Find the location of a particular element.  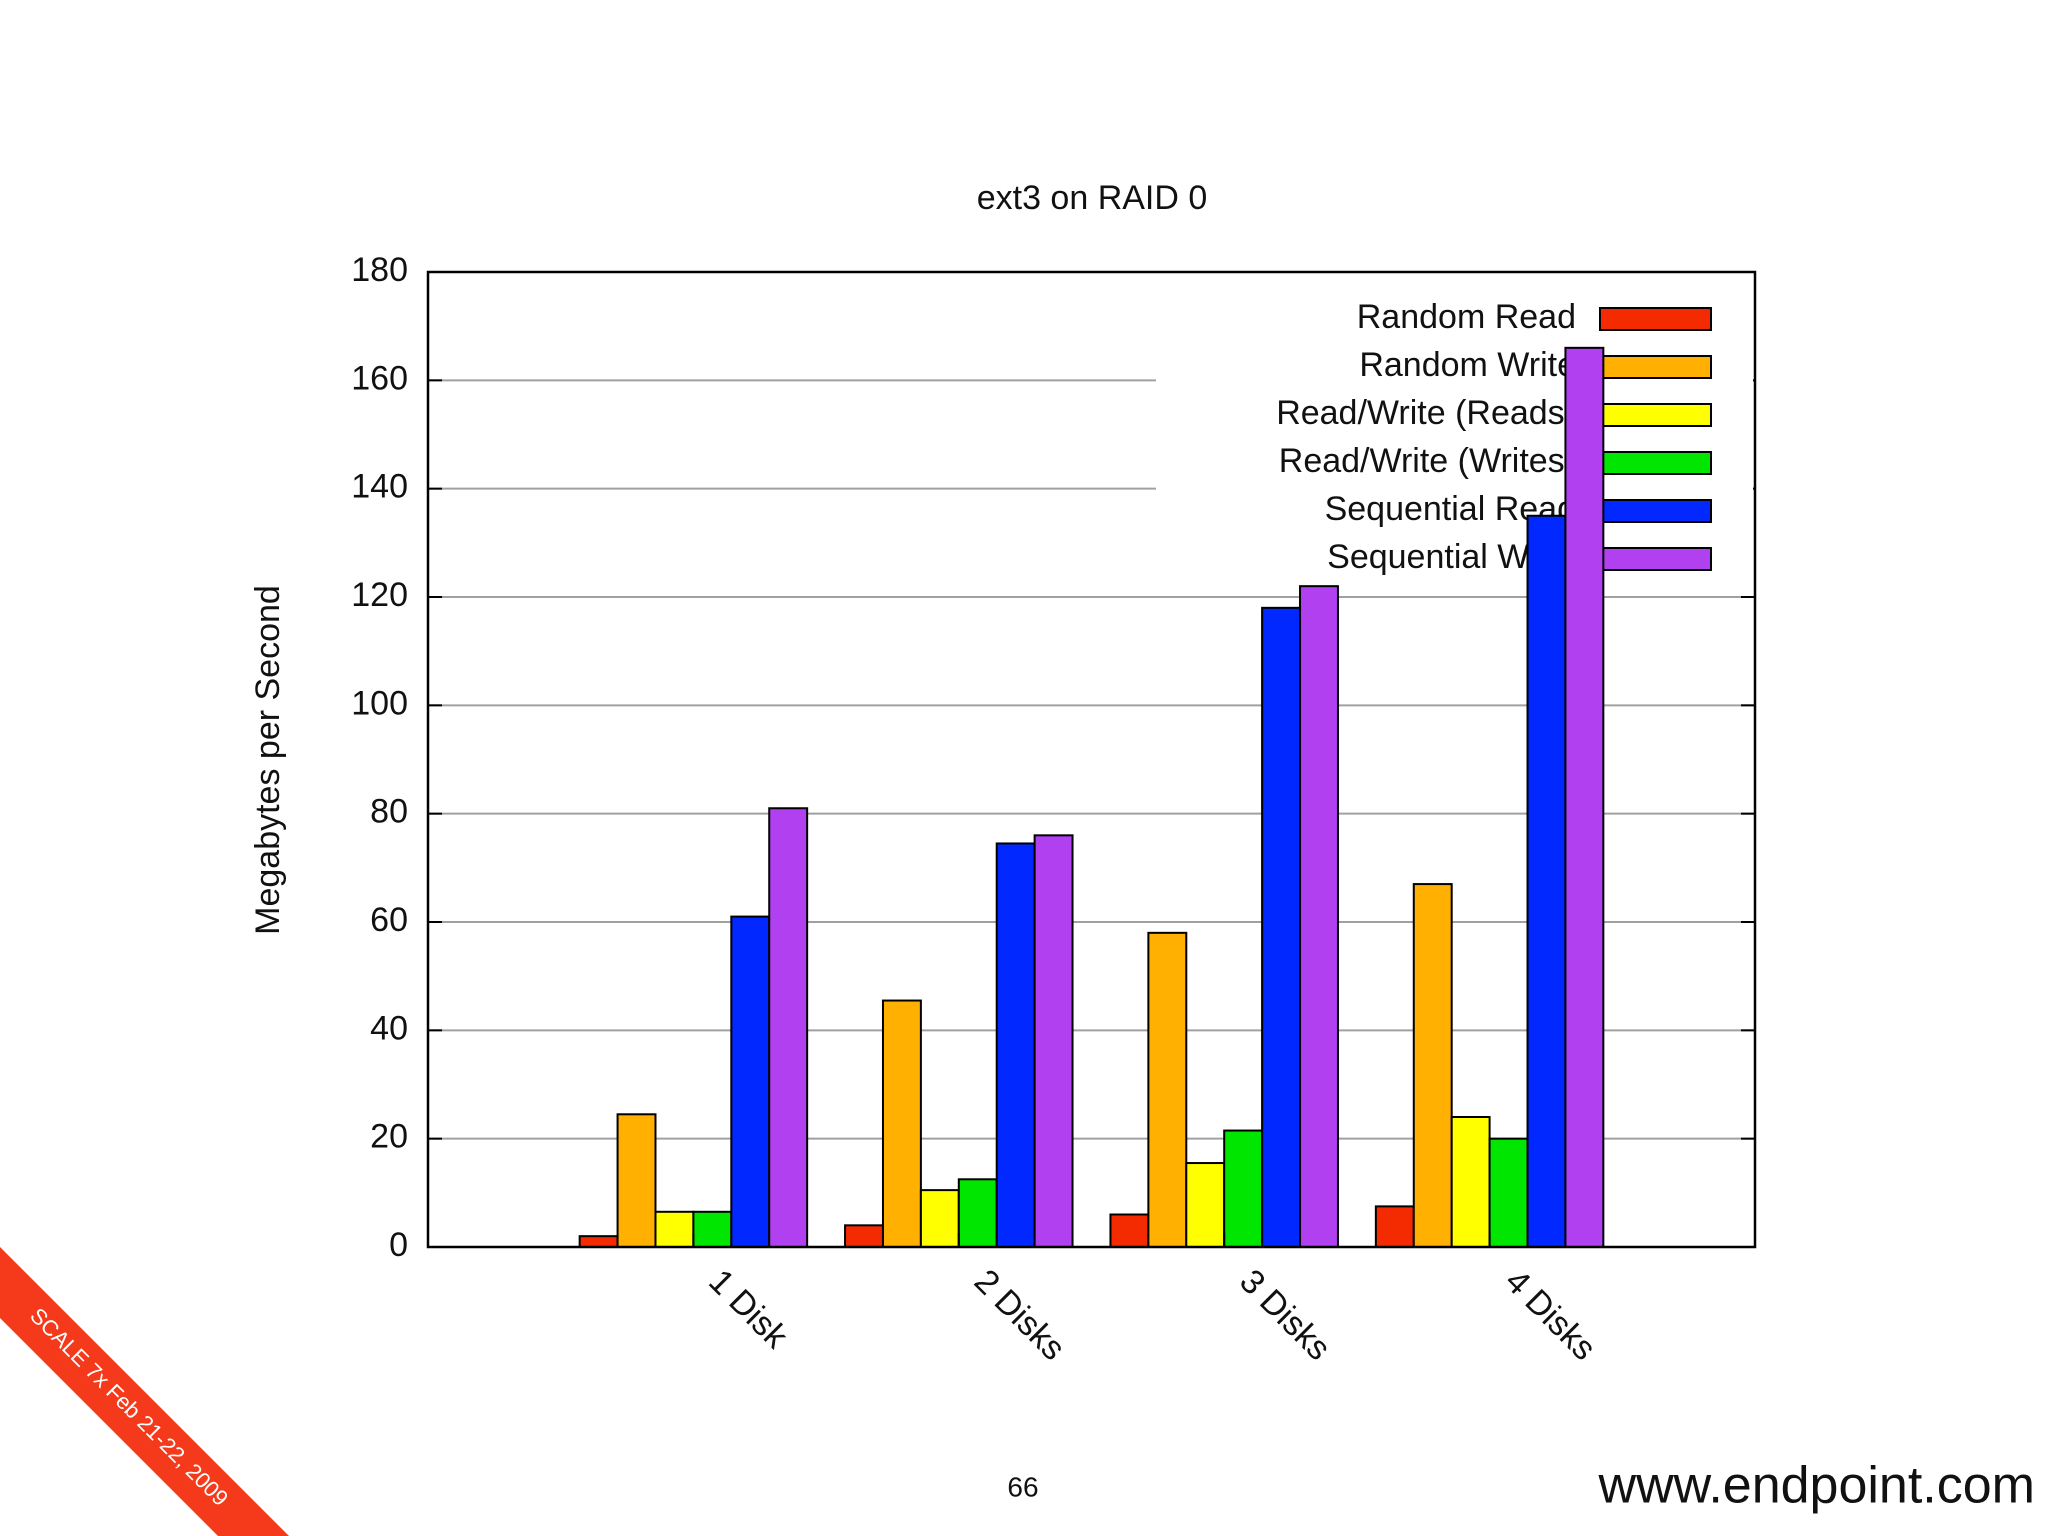

legend-label: Random Read is located at coordinates (1466, 317).